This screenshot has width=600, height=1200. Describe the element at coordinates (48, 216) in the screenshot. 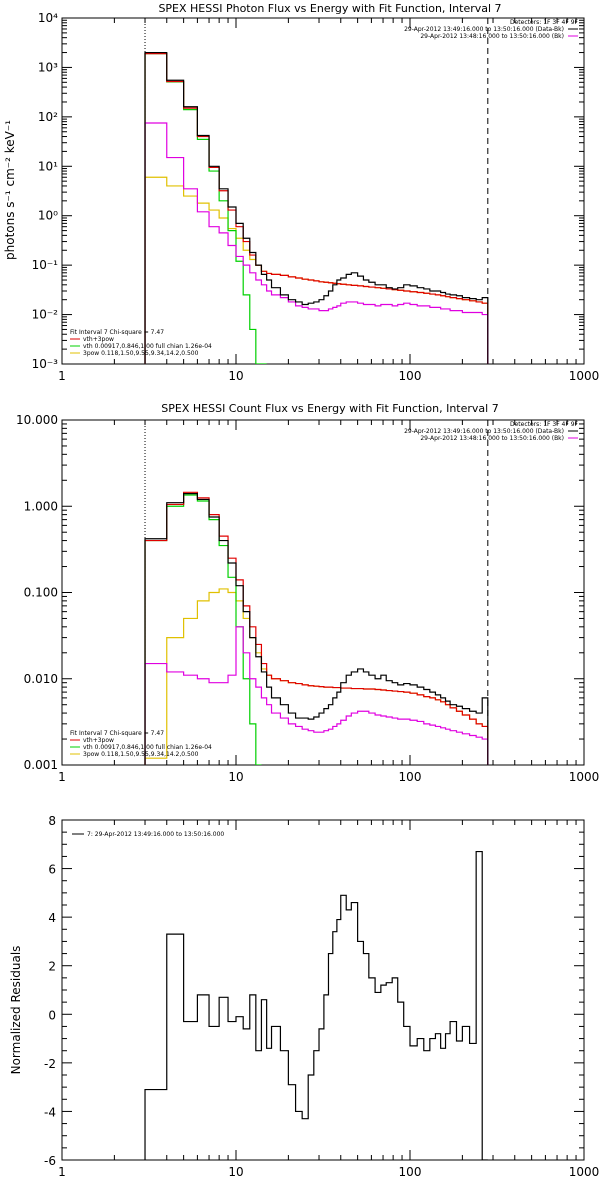

I see `y-tick-label: 10⁰` at that location.